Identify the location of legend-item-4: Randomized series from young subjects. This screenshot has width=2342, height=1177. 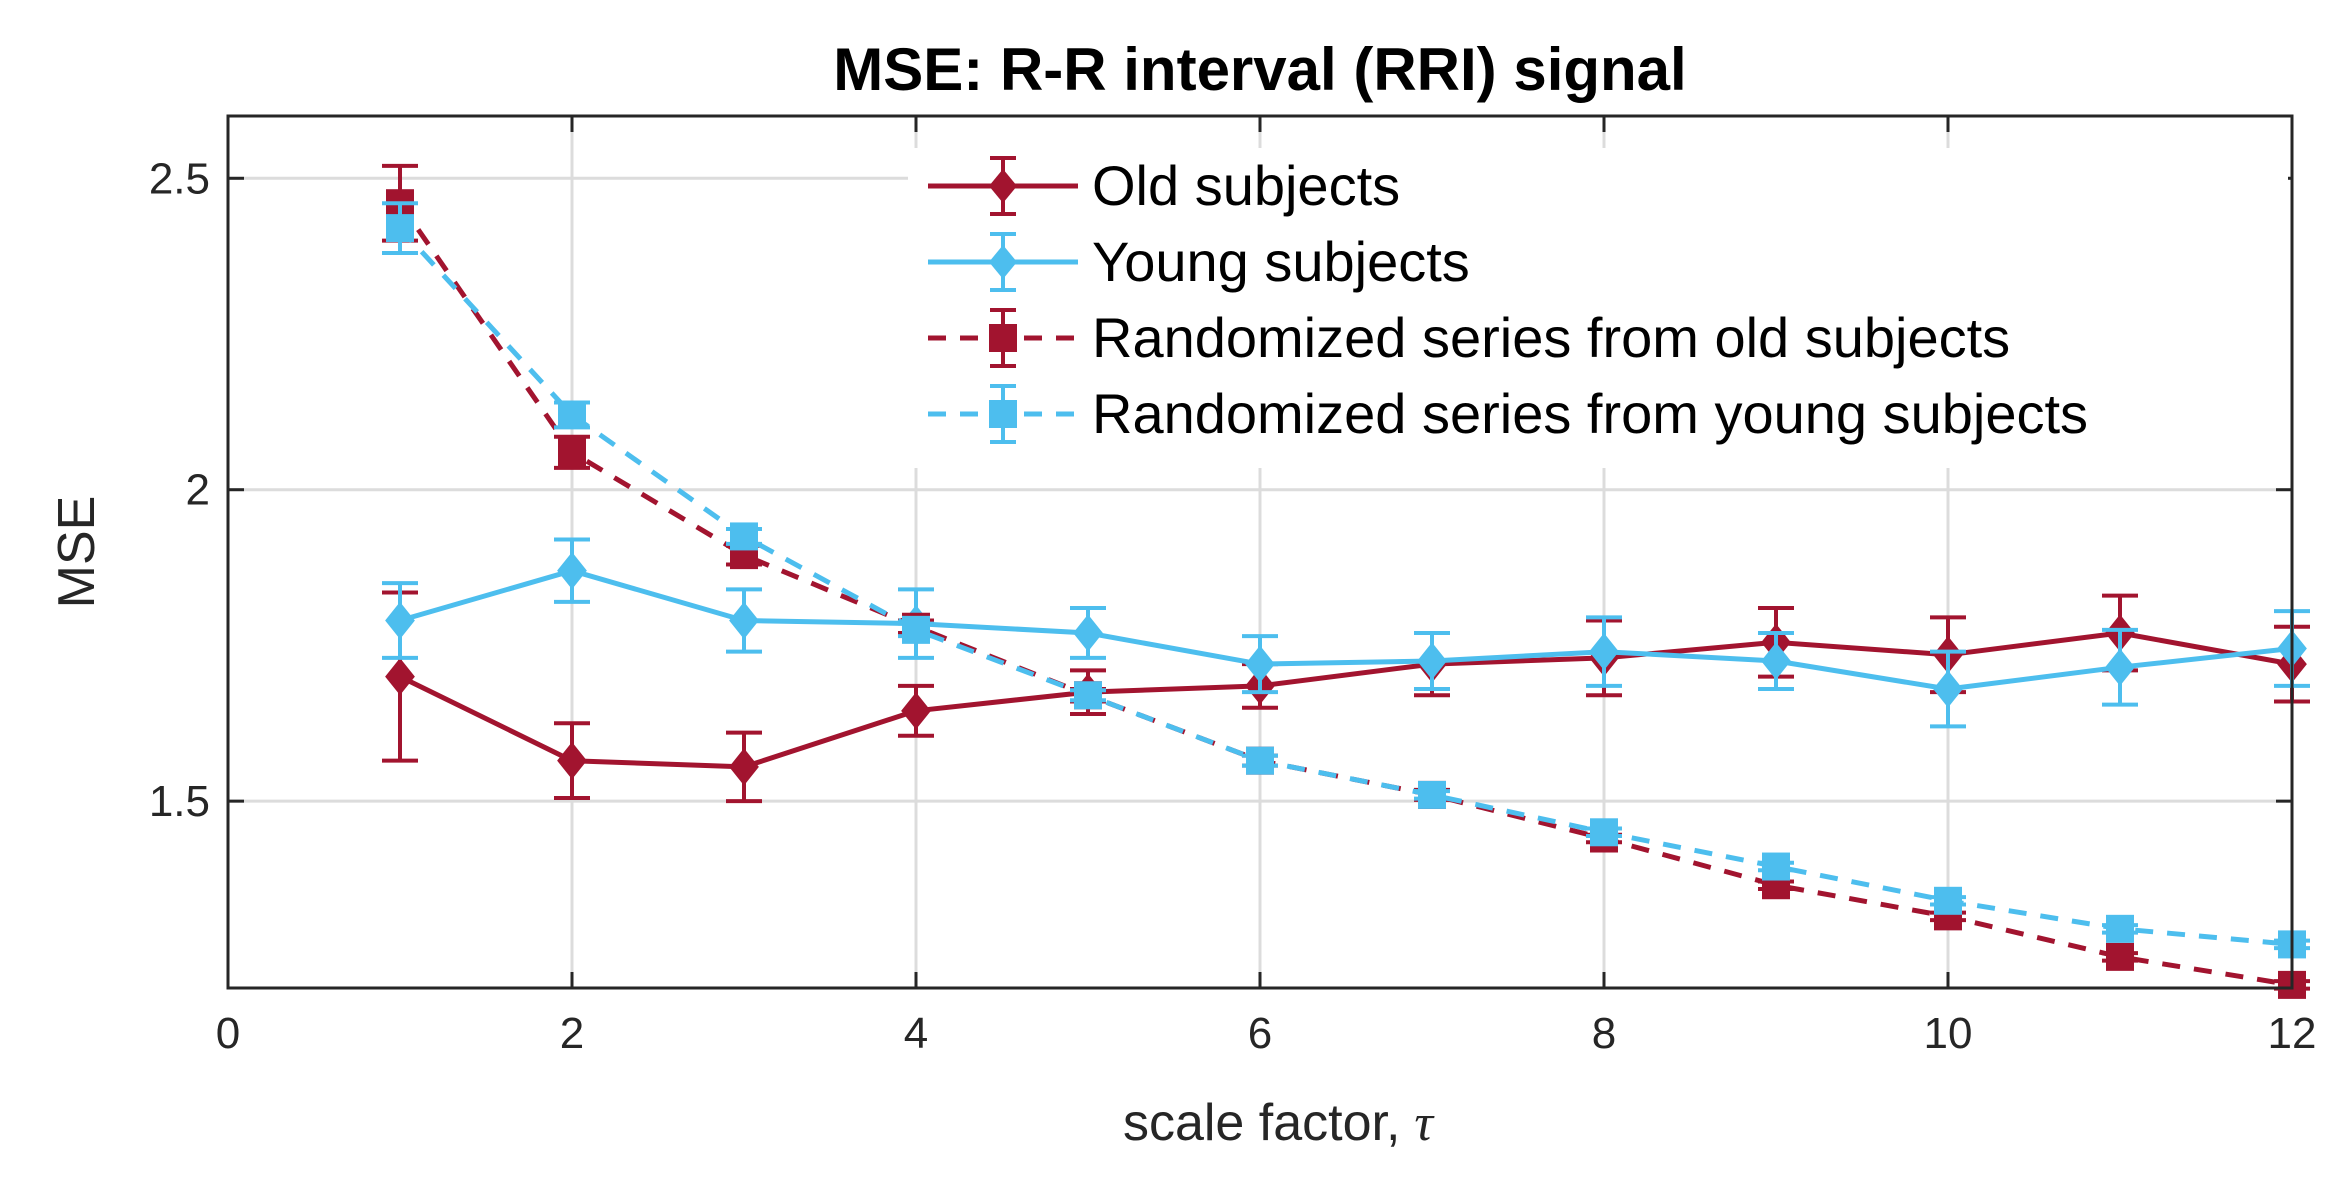
(1508, 413).